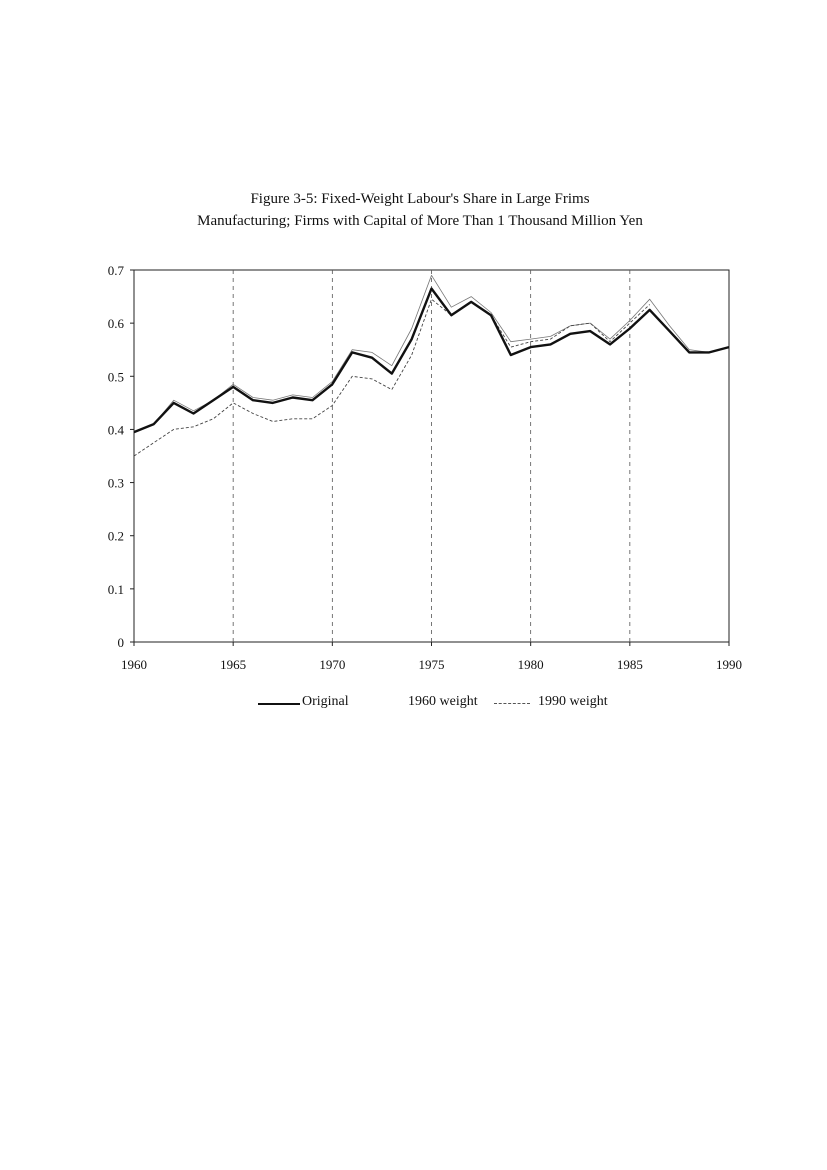  I want to click on series-layer, so click(431, 365).